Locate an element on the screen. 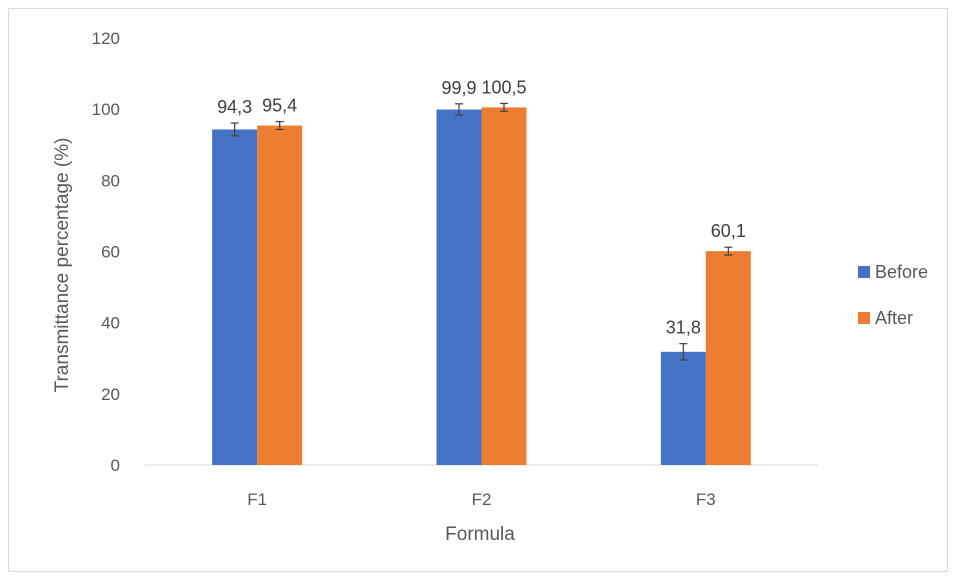 Image resolution: width=958 pixels, height=579 pixels. y-tick-label: 20 is located at coordinates (110, 394).